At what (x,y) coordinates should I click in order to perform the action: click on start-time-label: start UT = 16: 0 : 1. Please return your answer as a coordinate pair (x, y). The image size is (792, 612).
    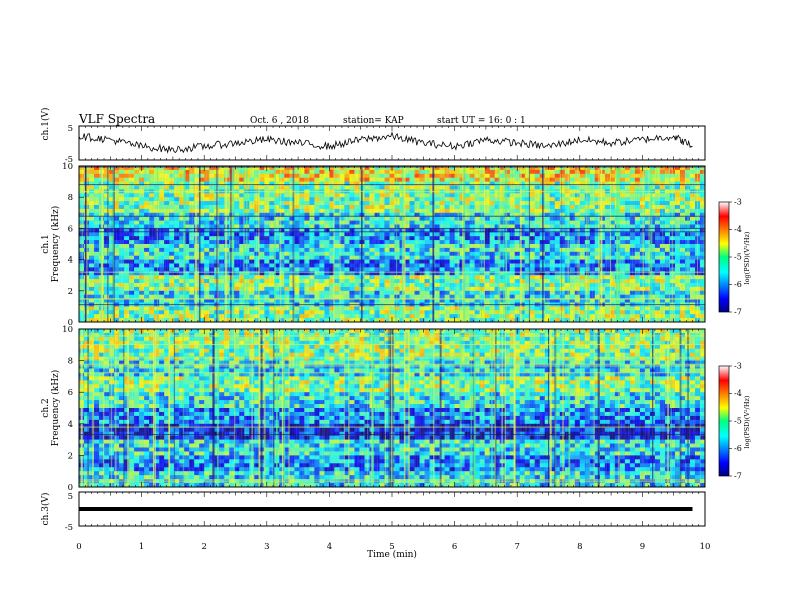
    Looking at the image, I should click on (481, 121).